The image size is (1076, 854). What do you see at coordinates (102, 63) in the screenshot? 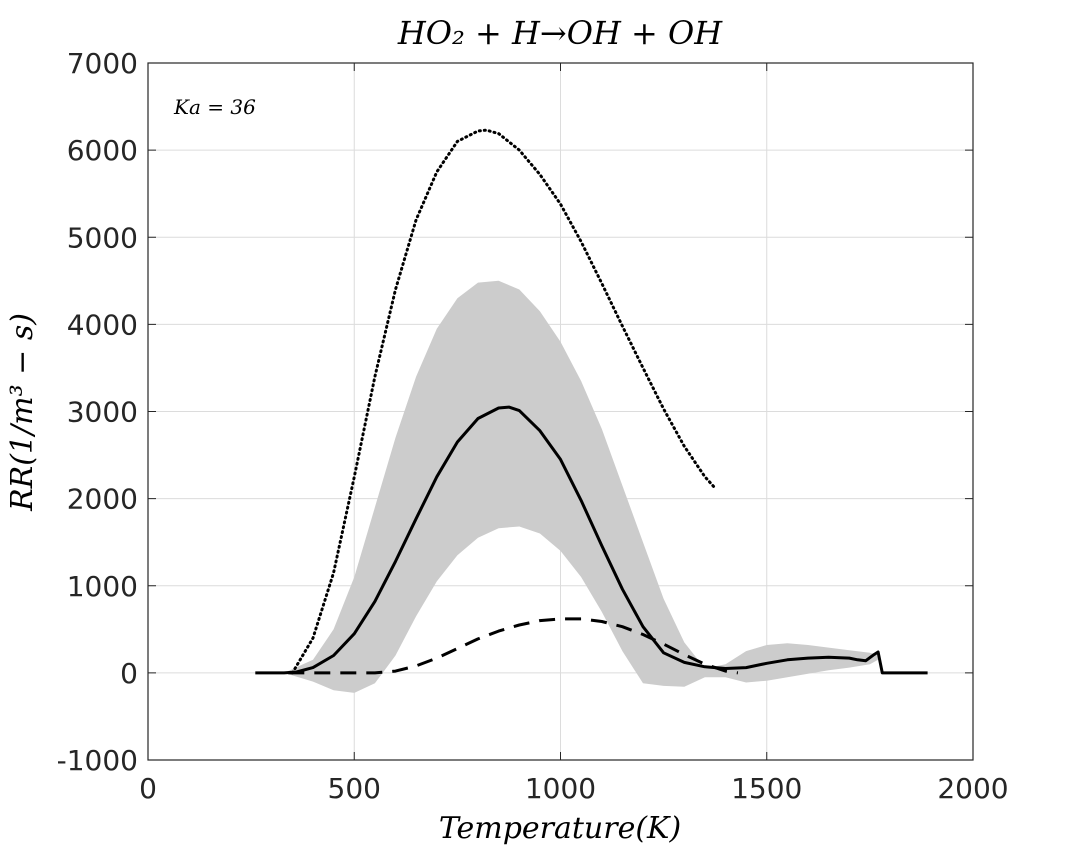
I see `y-tick-label: 7000` at bounding box center [102, 63].